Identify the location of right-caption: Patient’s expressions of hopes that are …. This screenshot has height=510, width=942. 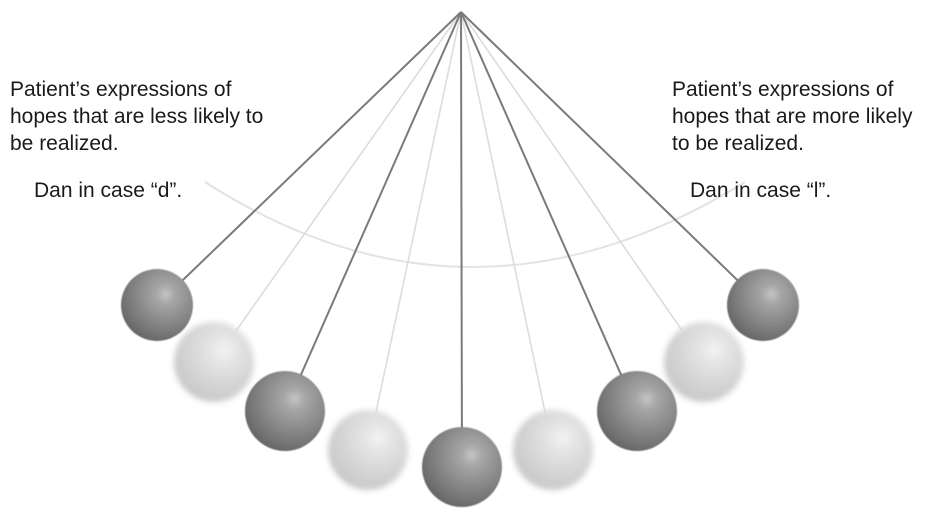
(792, 116).